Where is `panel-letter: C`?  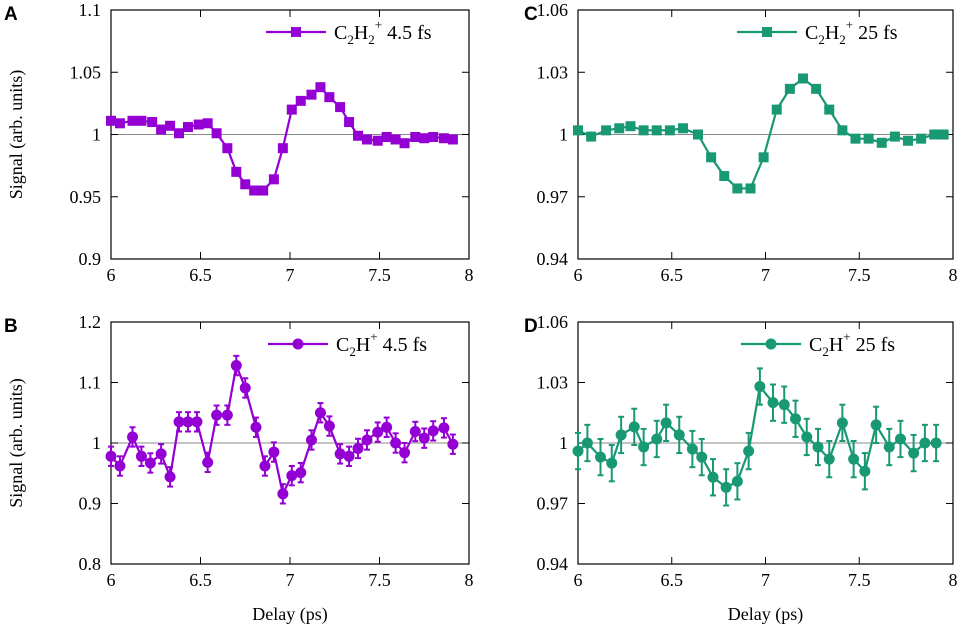
panel-letter: C is located at coordinates (531, 14).